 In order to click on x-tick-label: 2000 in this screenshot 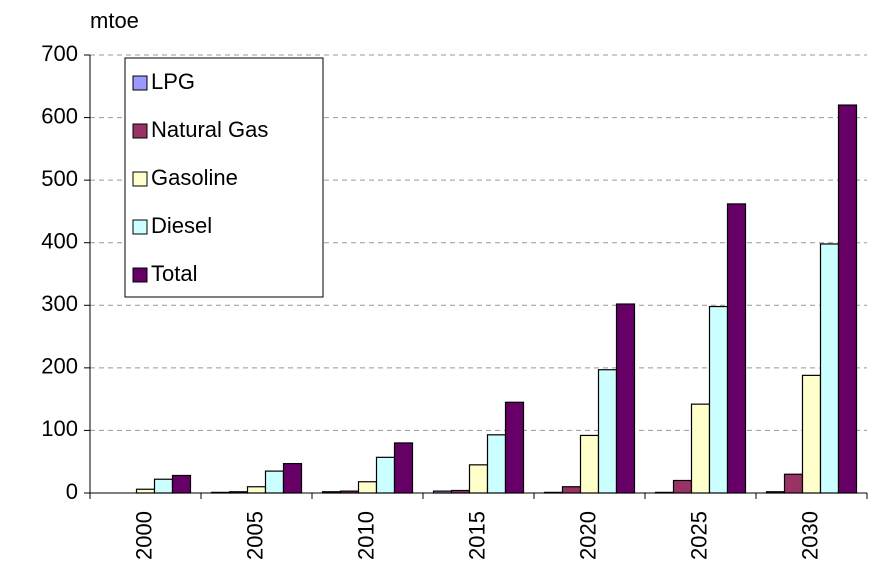, I will do `click(143, 535)`.